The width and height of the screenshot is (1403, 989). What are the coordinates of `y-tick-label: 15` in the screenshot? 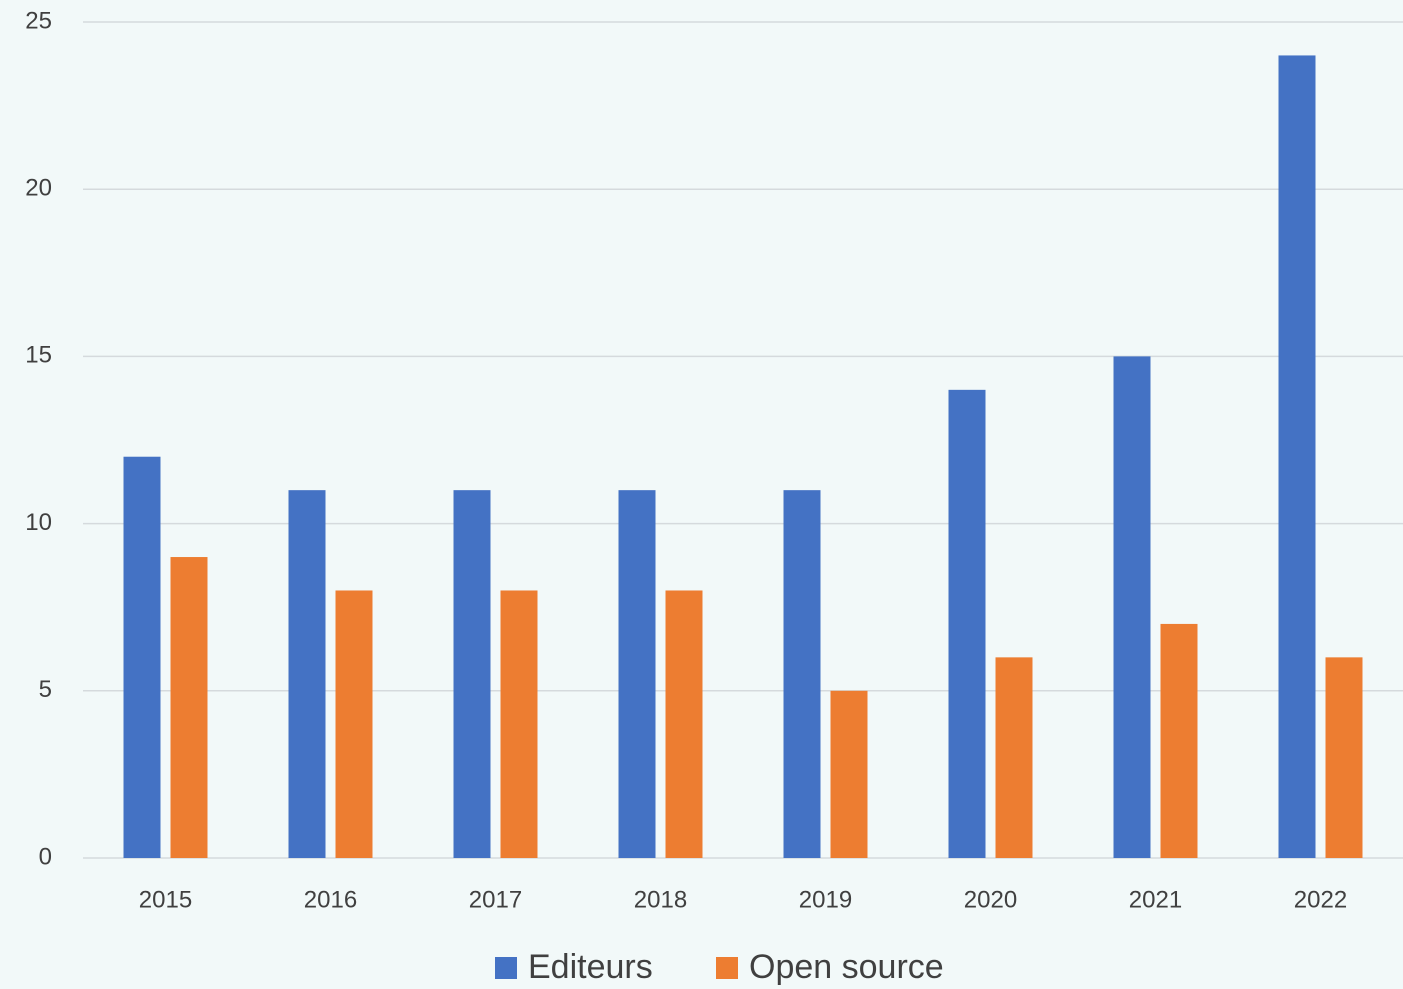 It's located at (38, 355).